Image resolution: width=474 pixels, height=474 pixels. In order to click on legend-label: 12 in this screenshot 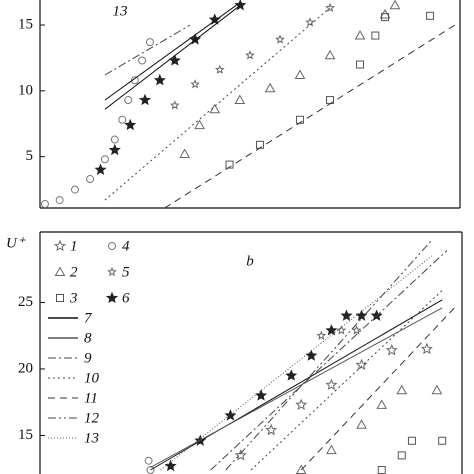, I will do `click(92, 418)`.